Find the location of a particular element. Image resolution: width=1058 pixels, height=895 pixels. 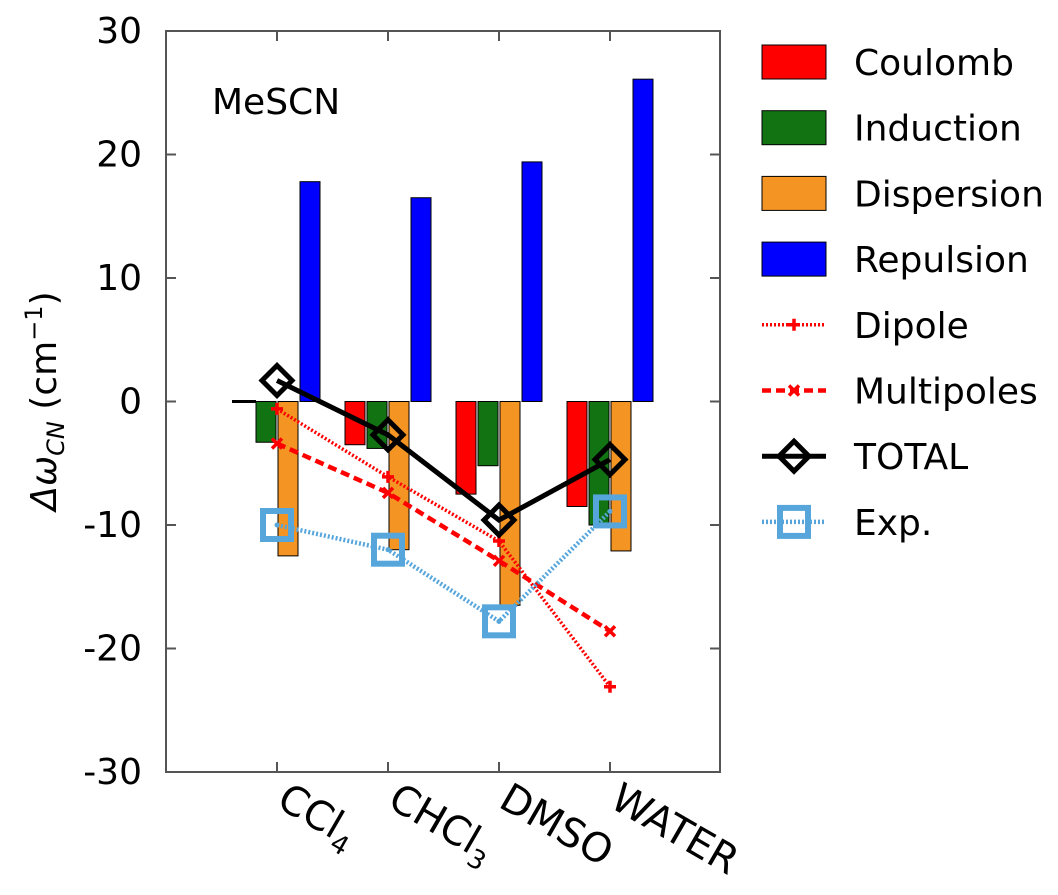

legend-label: Dispersion is located at coordinates (949, 194).